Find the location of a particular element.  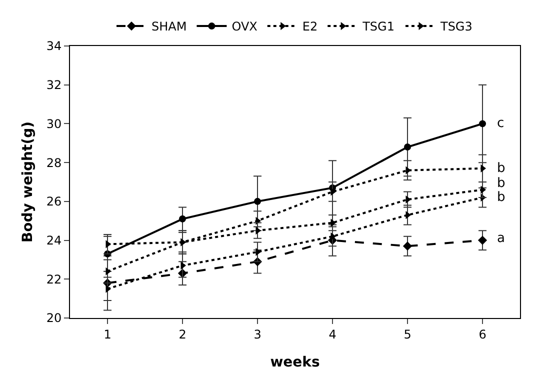

annotation: c is located at coordinates (500, 123).